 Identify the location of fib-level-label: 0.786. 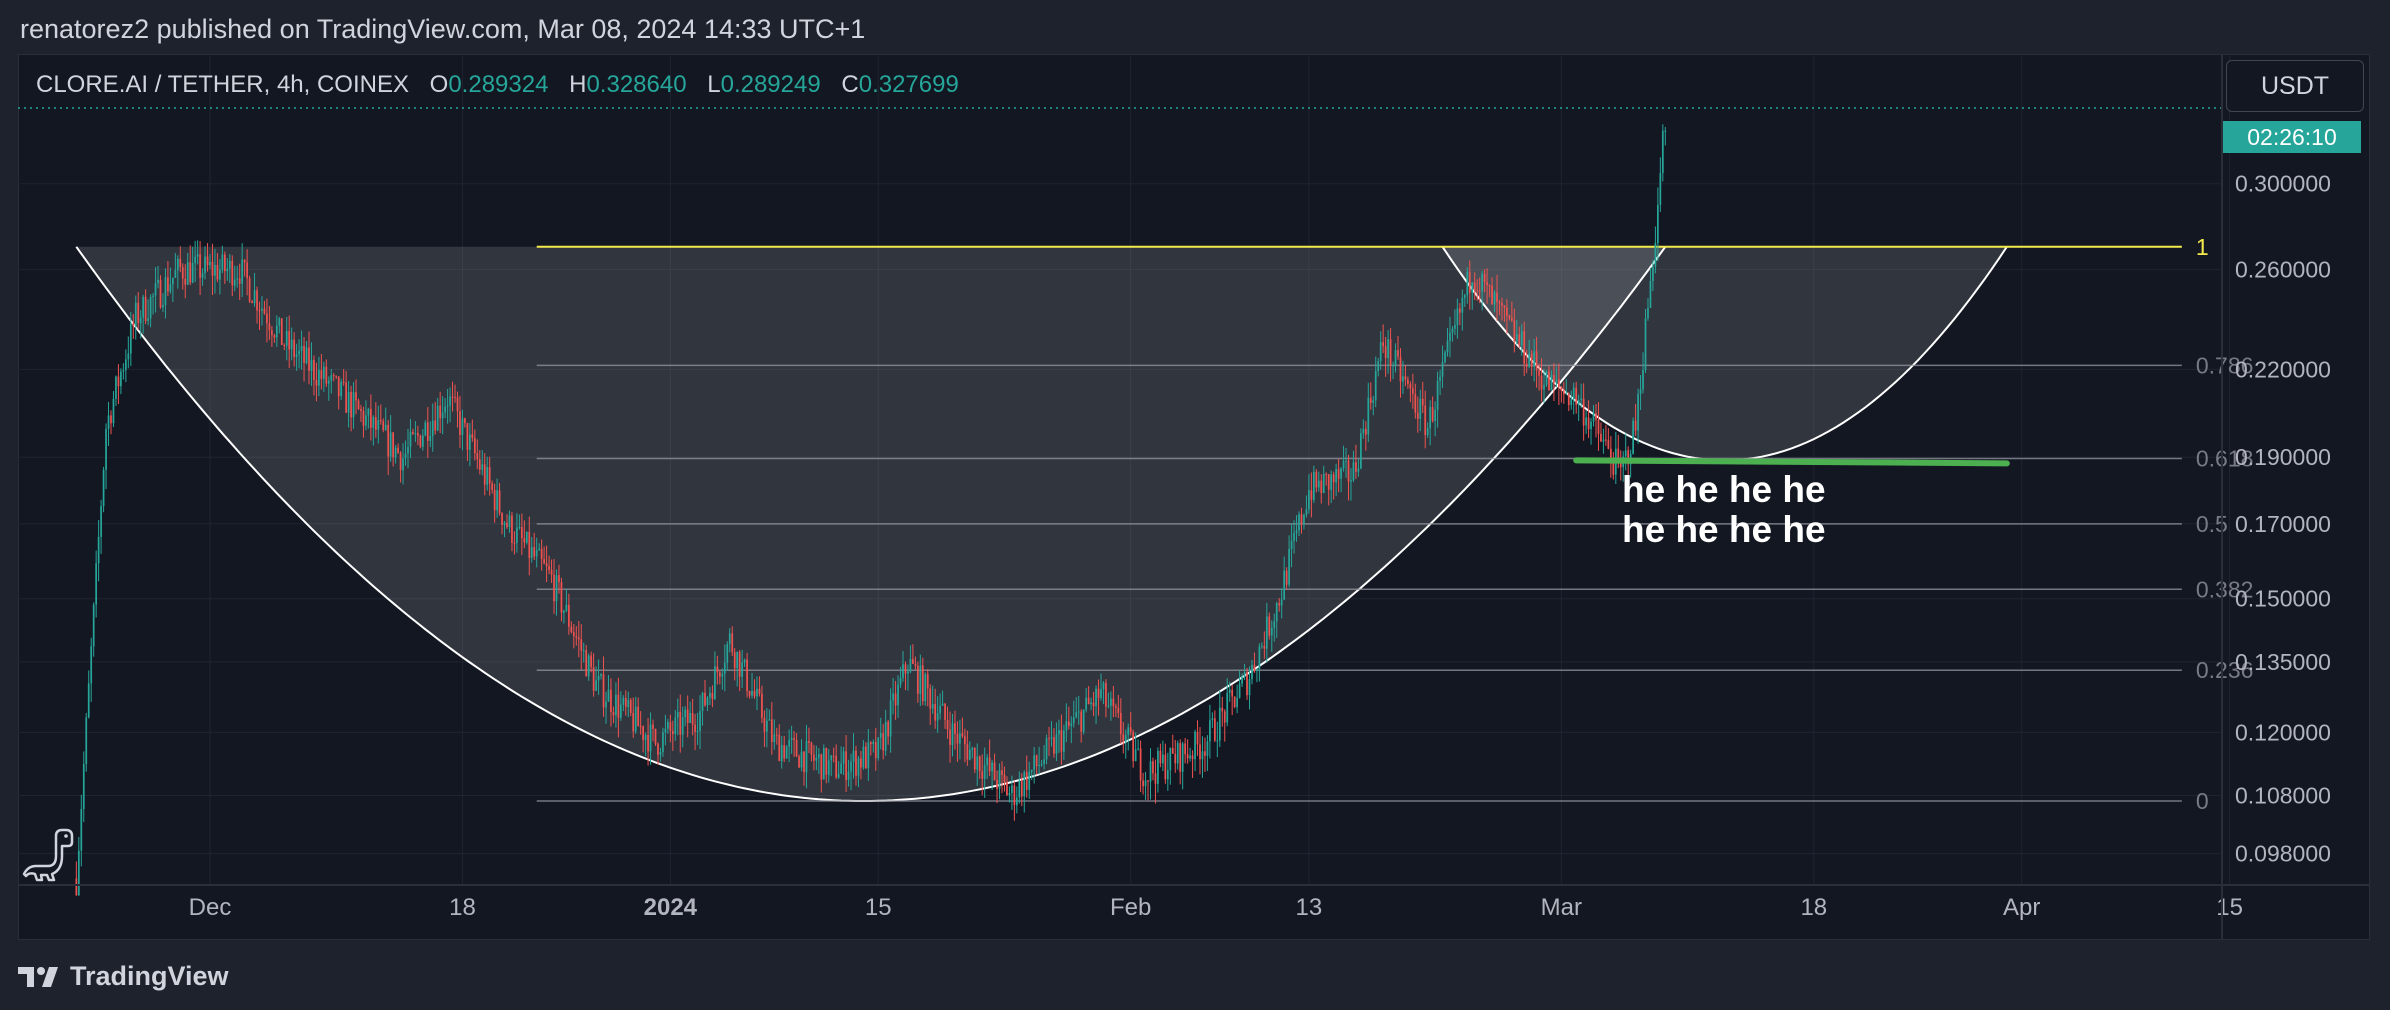
(2225, 365).